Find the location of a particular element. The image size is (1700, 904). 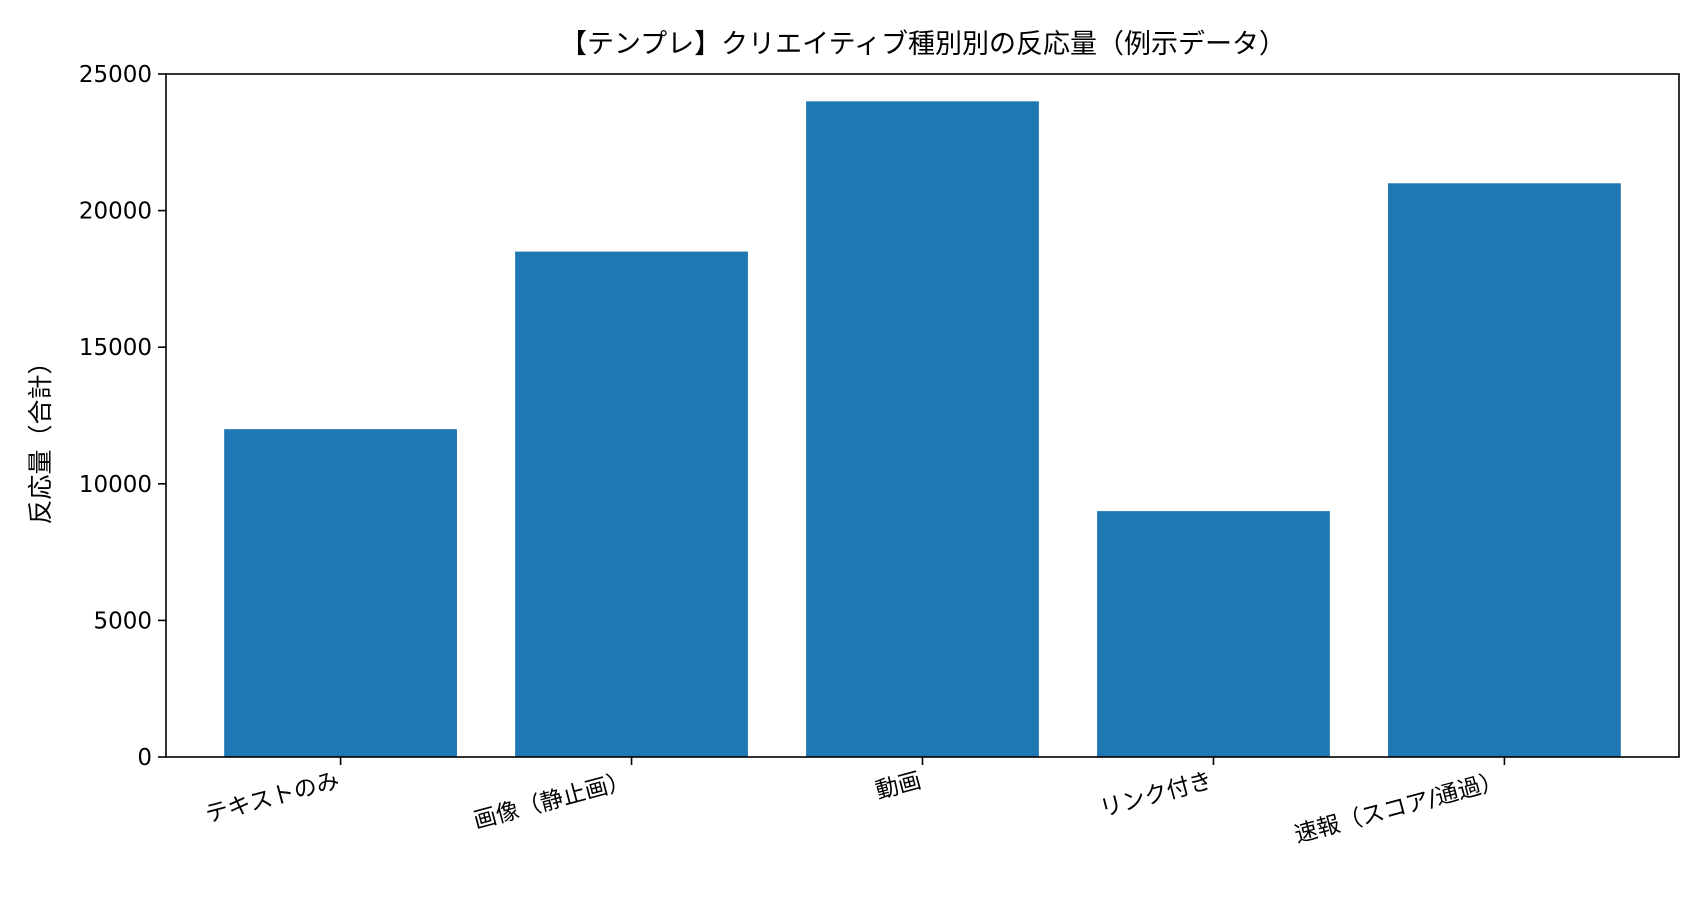

x-tick-label-4: 速報（スコア/通過） is located at coordinates (1399, 808).